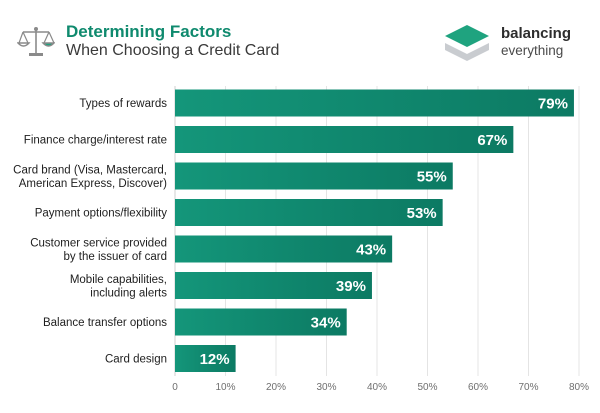 The height and width of the screenshot is (413, 600). What do you see at coordinates (136, 360) in the screenshot?
I see `category-label: Card design` at bounding box center [136, 360].